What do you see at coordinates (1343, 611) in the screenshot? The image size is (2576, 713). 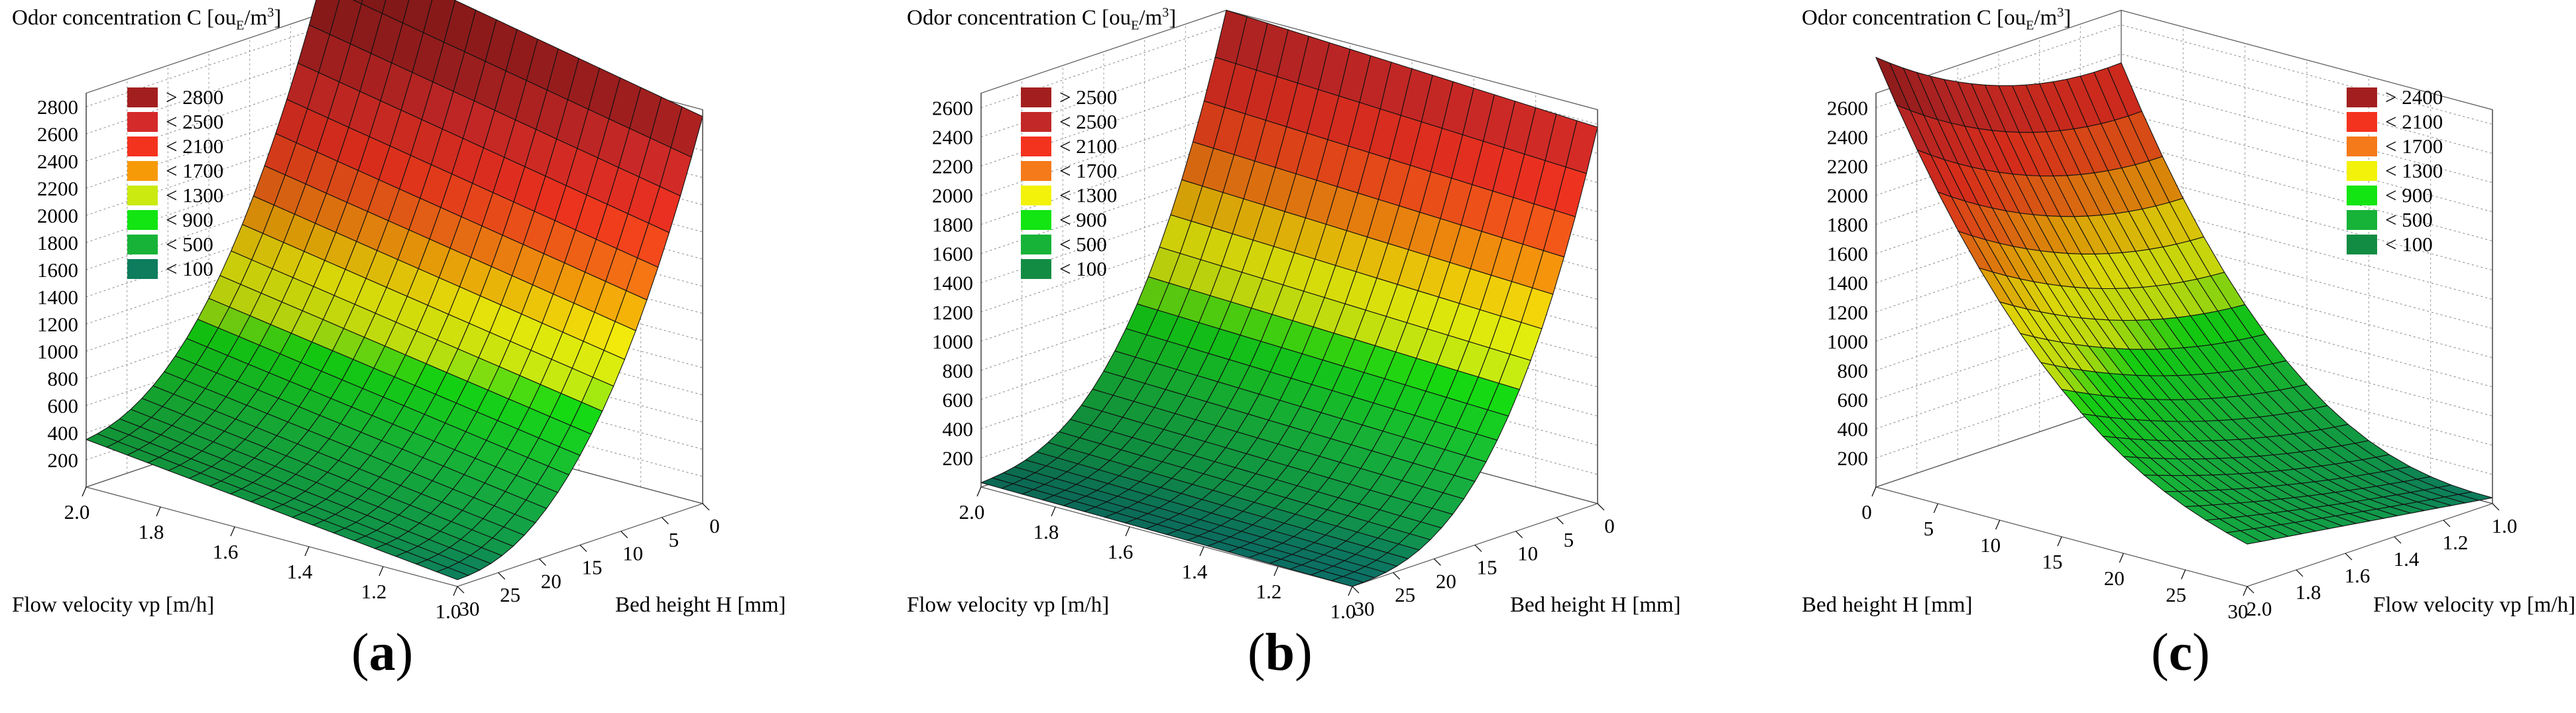 I see `x-tick-label: 1.0` at bounding box center [1343, 611].